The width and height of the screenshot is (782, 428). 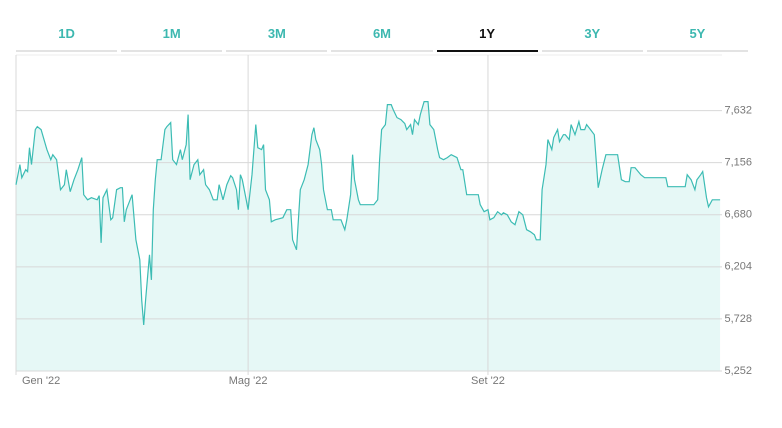 I want to click on x-tick-label: Set '22, so click(x=488, y=381).